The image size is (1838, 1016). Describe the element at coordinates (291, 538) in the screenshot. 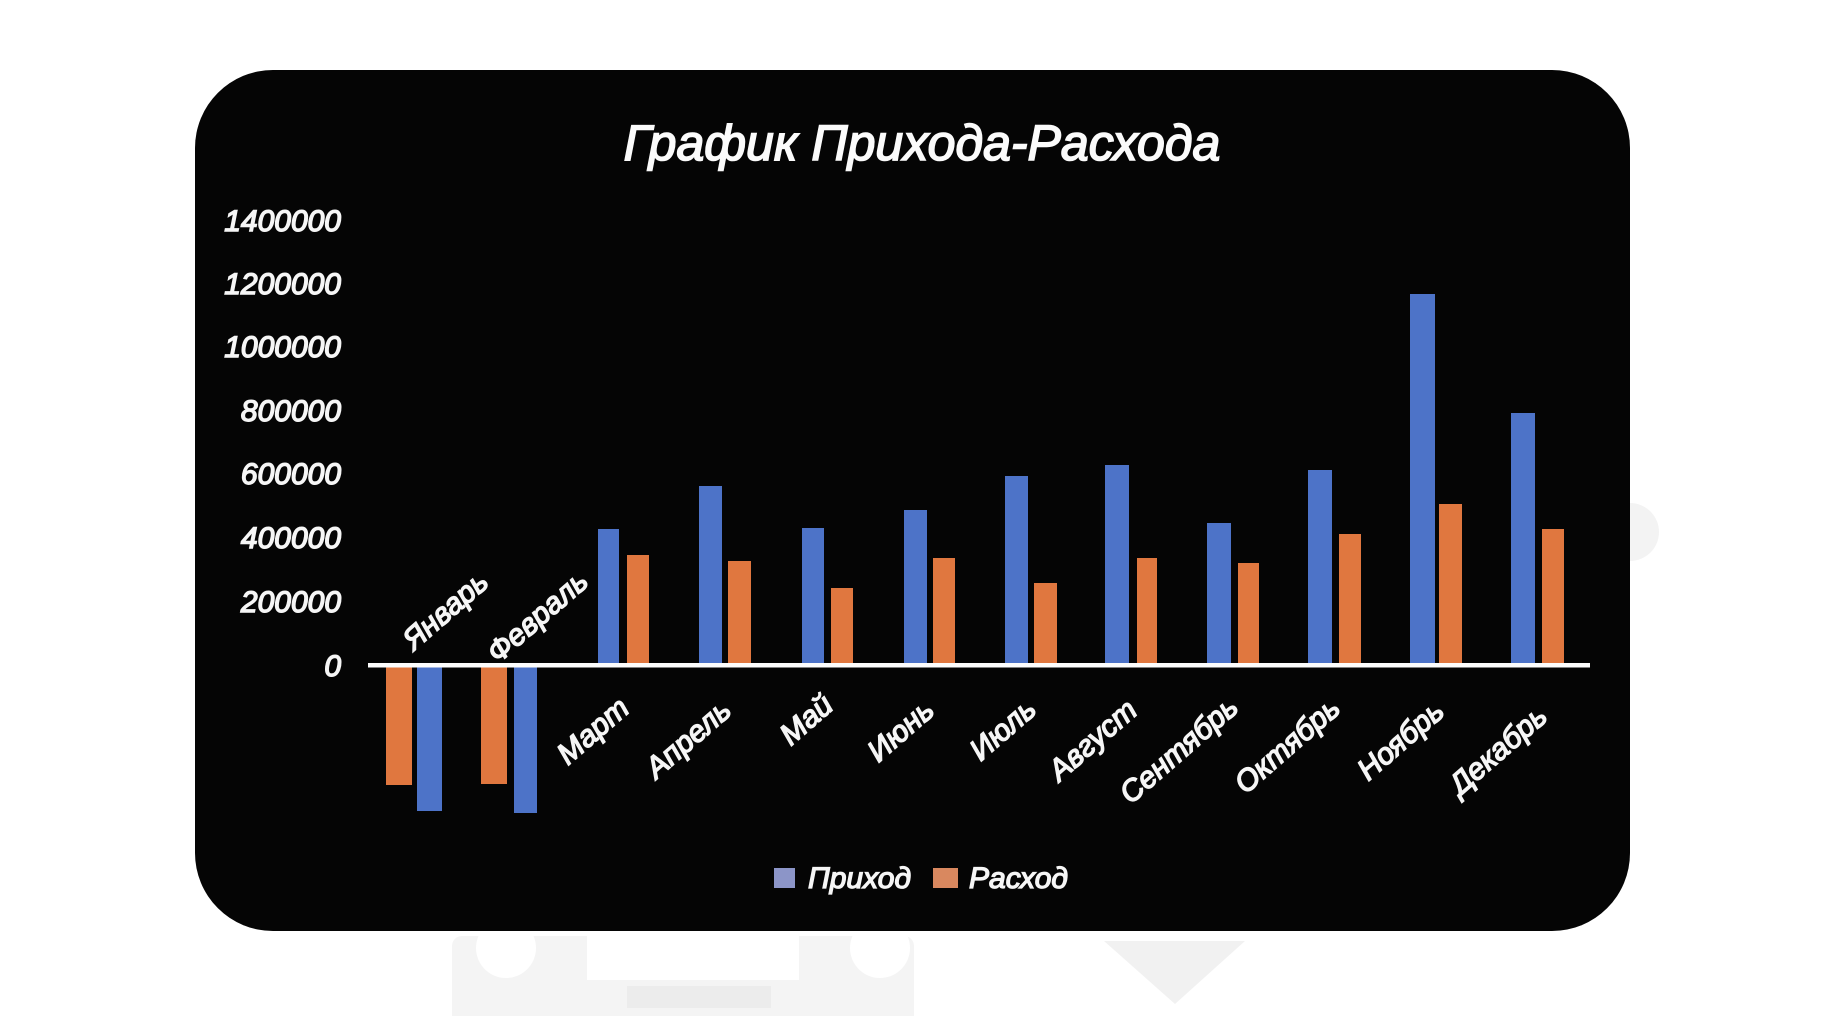

I see `svg-text: 400000` at that location.